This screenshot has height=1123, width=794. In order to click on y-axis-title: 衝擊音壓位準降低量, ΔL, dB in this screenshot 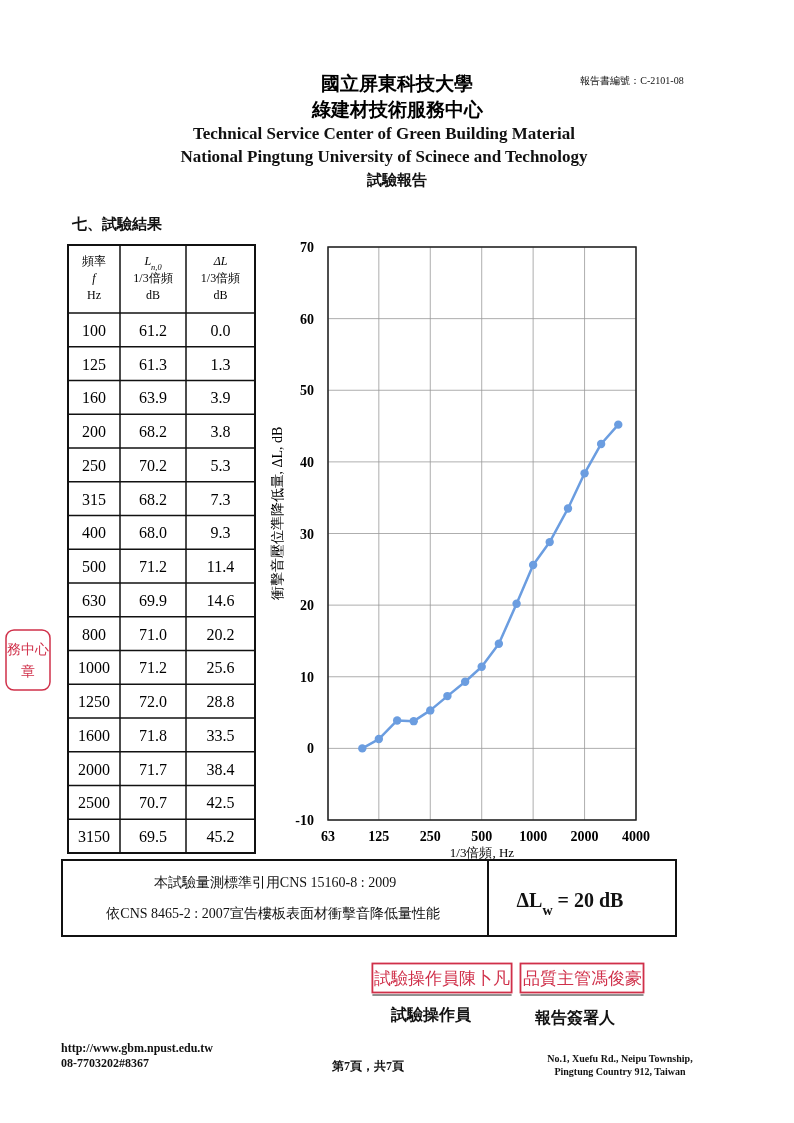, I will do `click(277, 513)`.